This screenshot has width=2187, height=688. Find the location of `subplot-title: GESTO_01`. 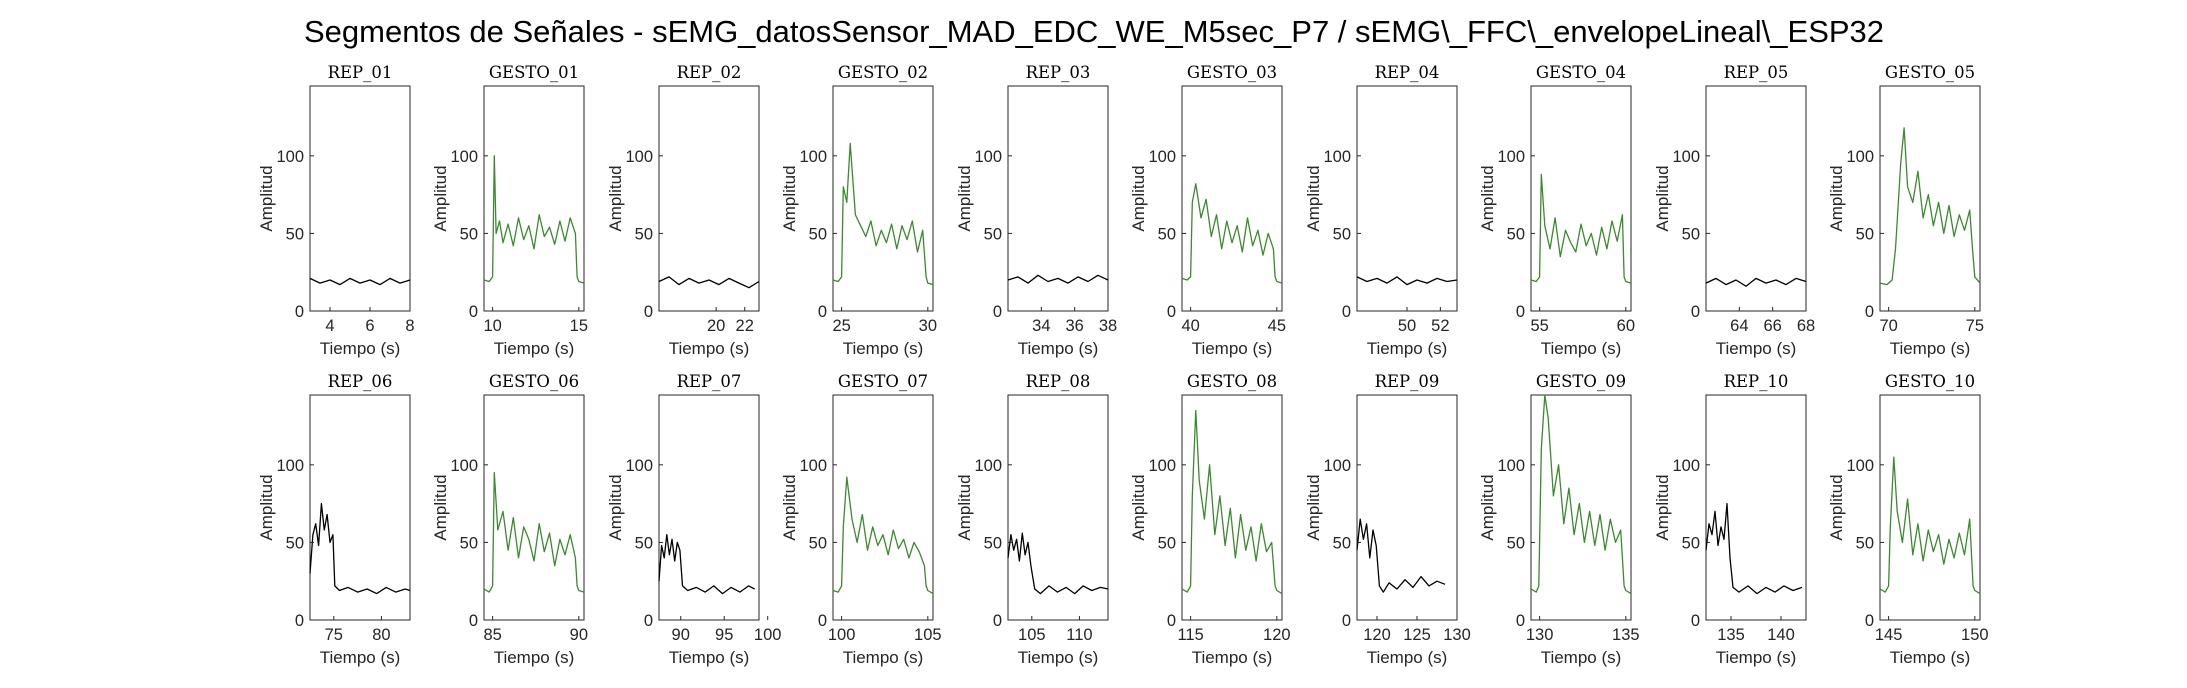

subplot-title: GESTO_01 is located at coordinates (534, 72).